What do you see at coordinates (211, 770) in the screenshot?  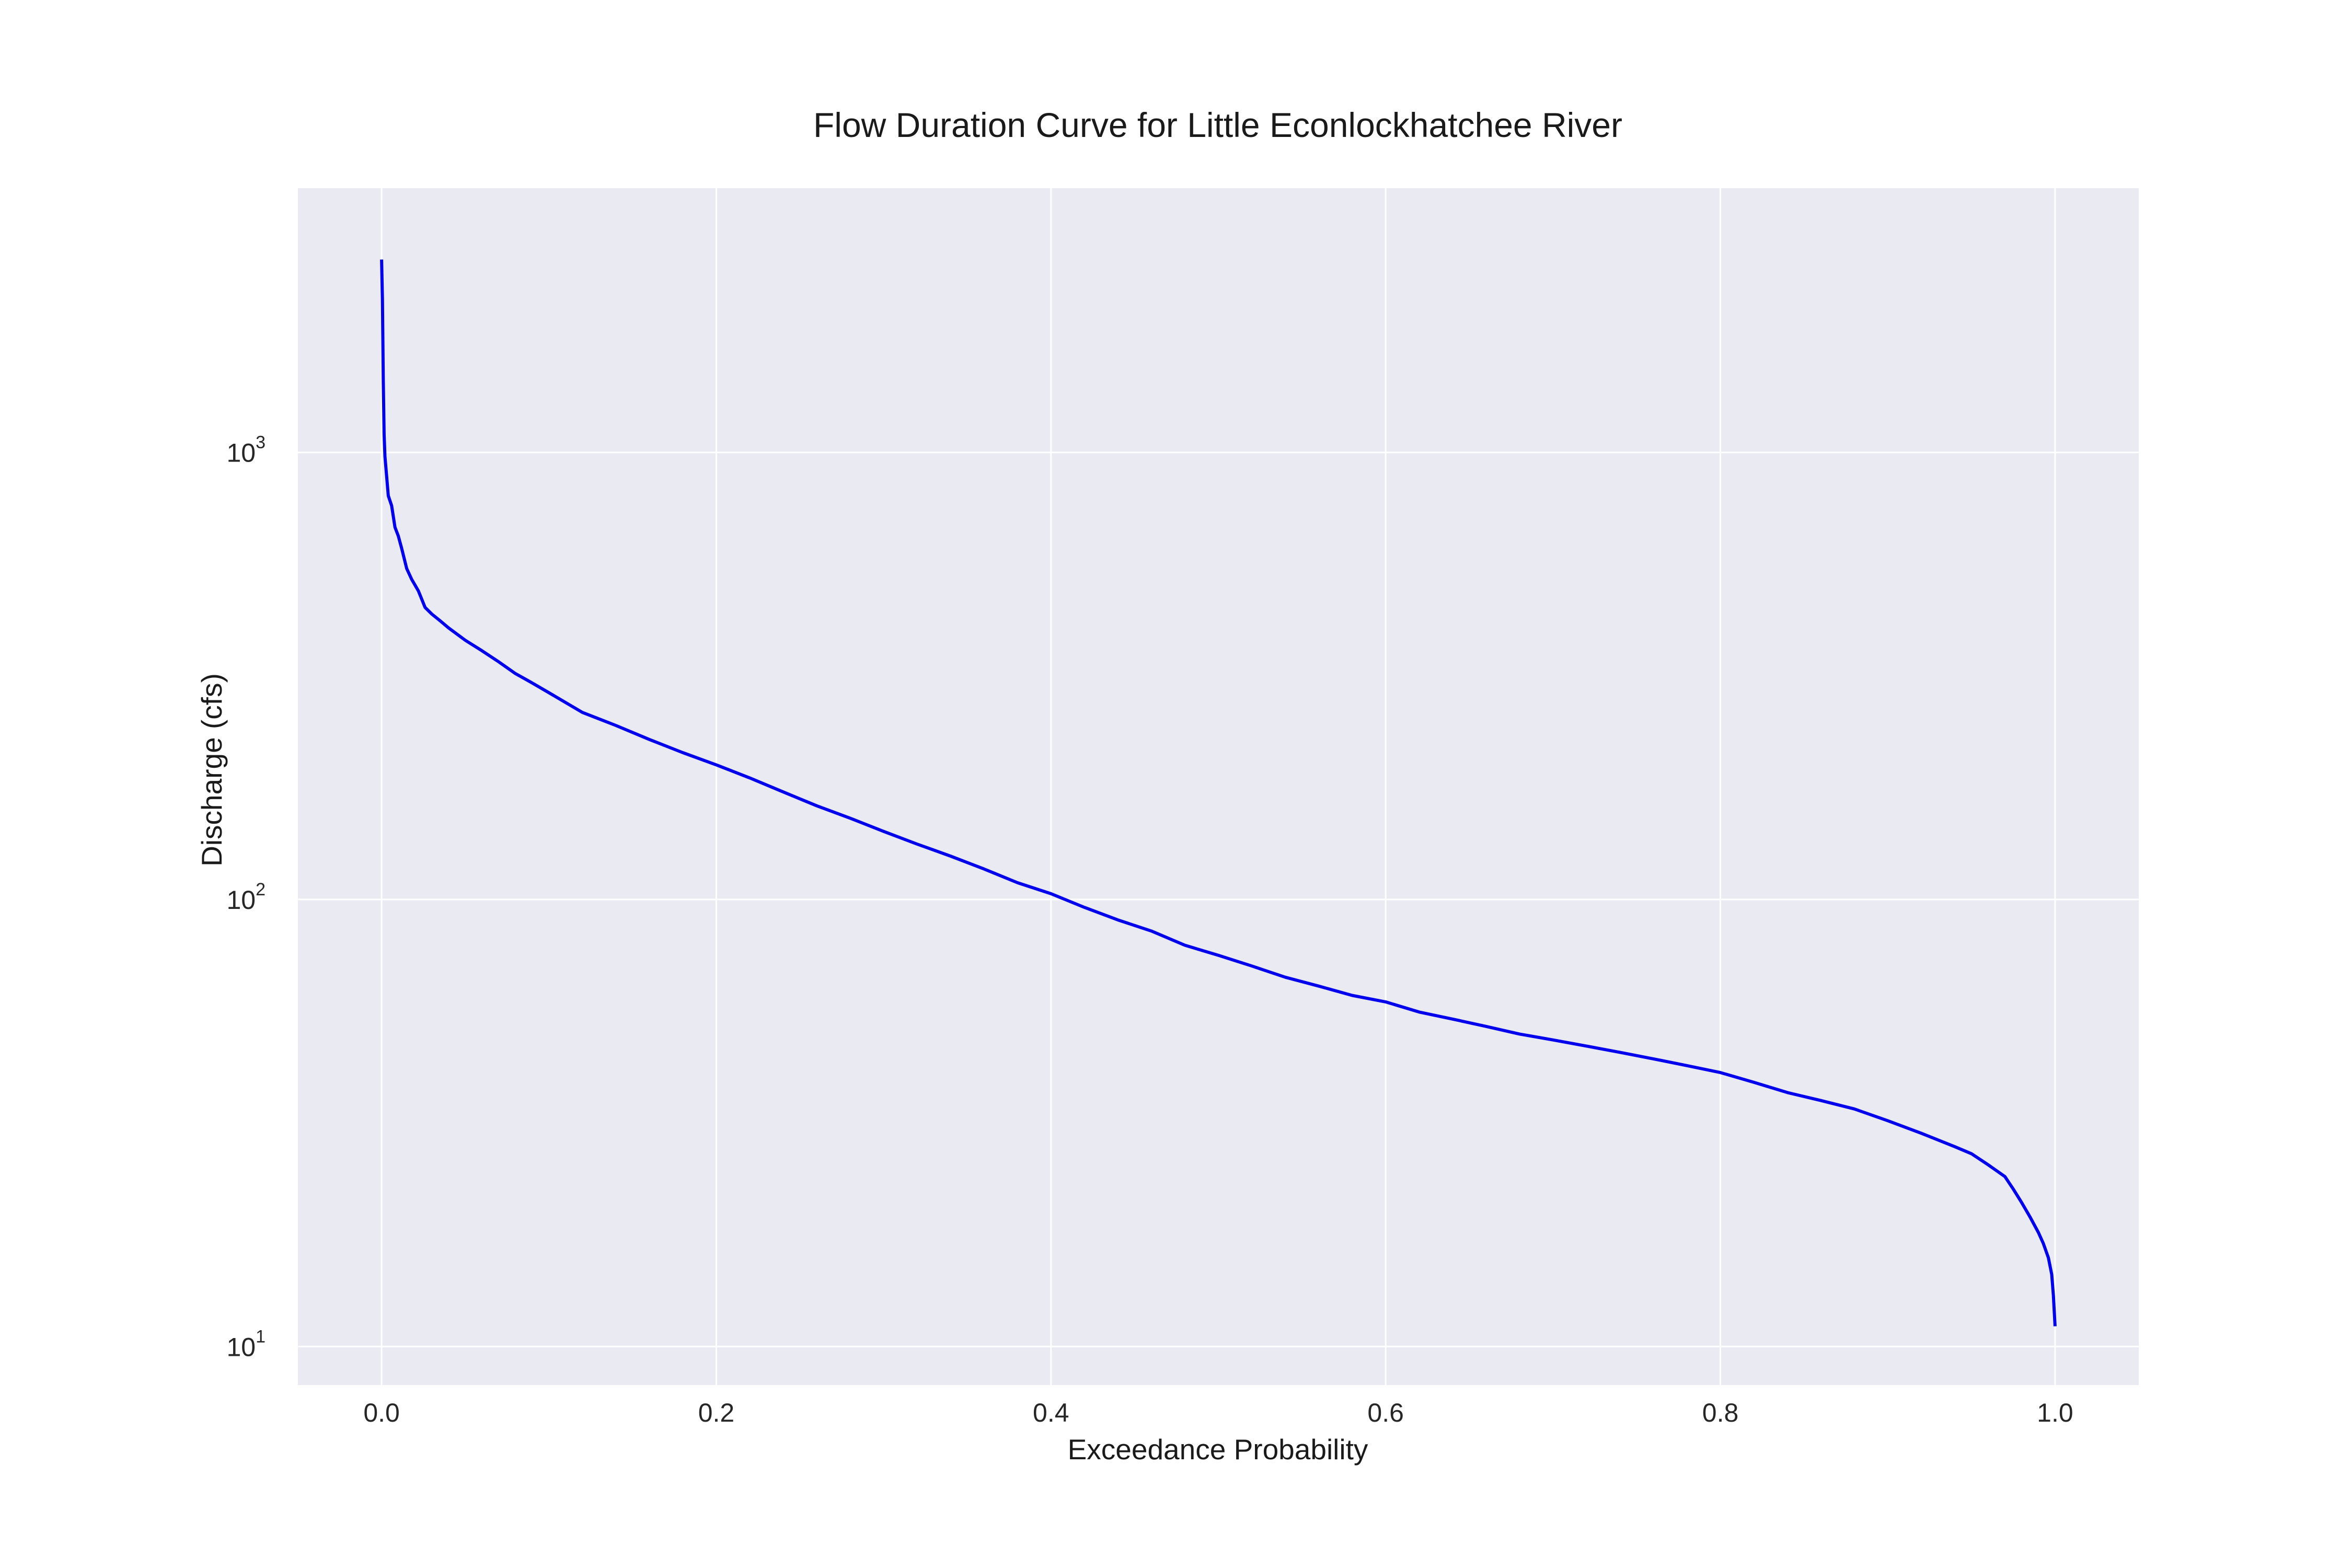 I see `y-axis-label: Discharge (cfs)` at bounding box center [211, 770].